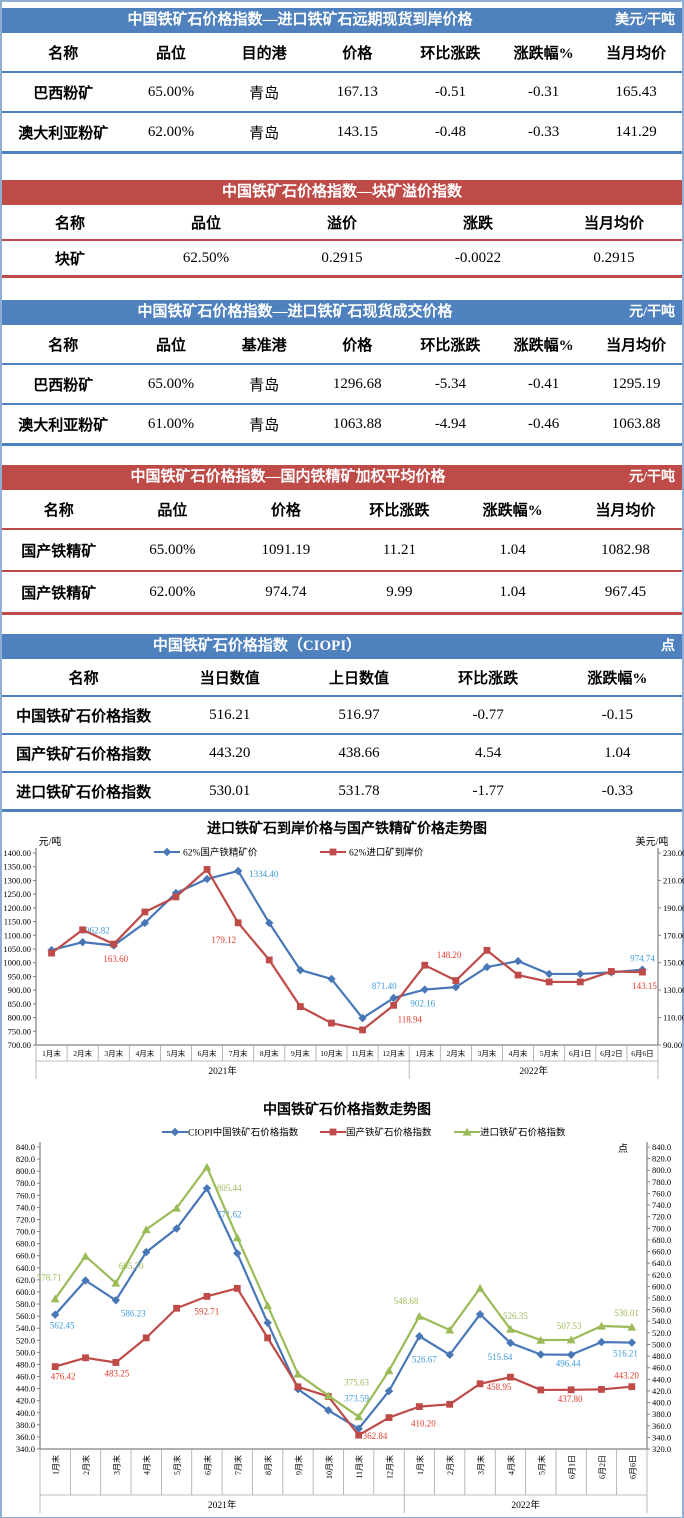 The image size is (684, 1518). What do you see at coordinates (25, 1244) in the screenshot?
I see `svg-text: 680.0` at bounding box center [25, 1244].